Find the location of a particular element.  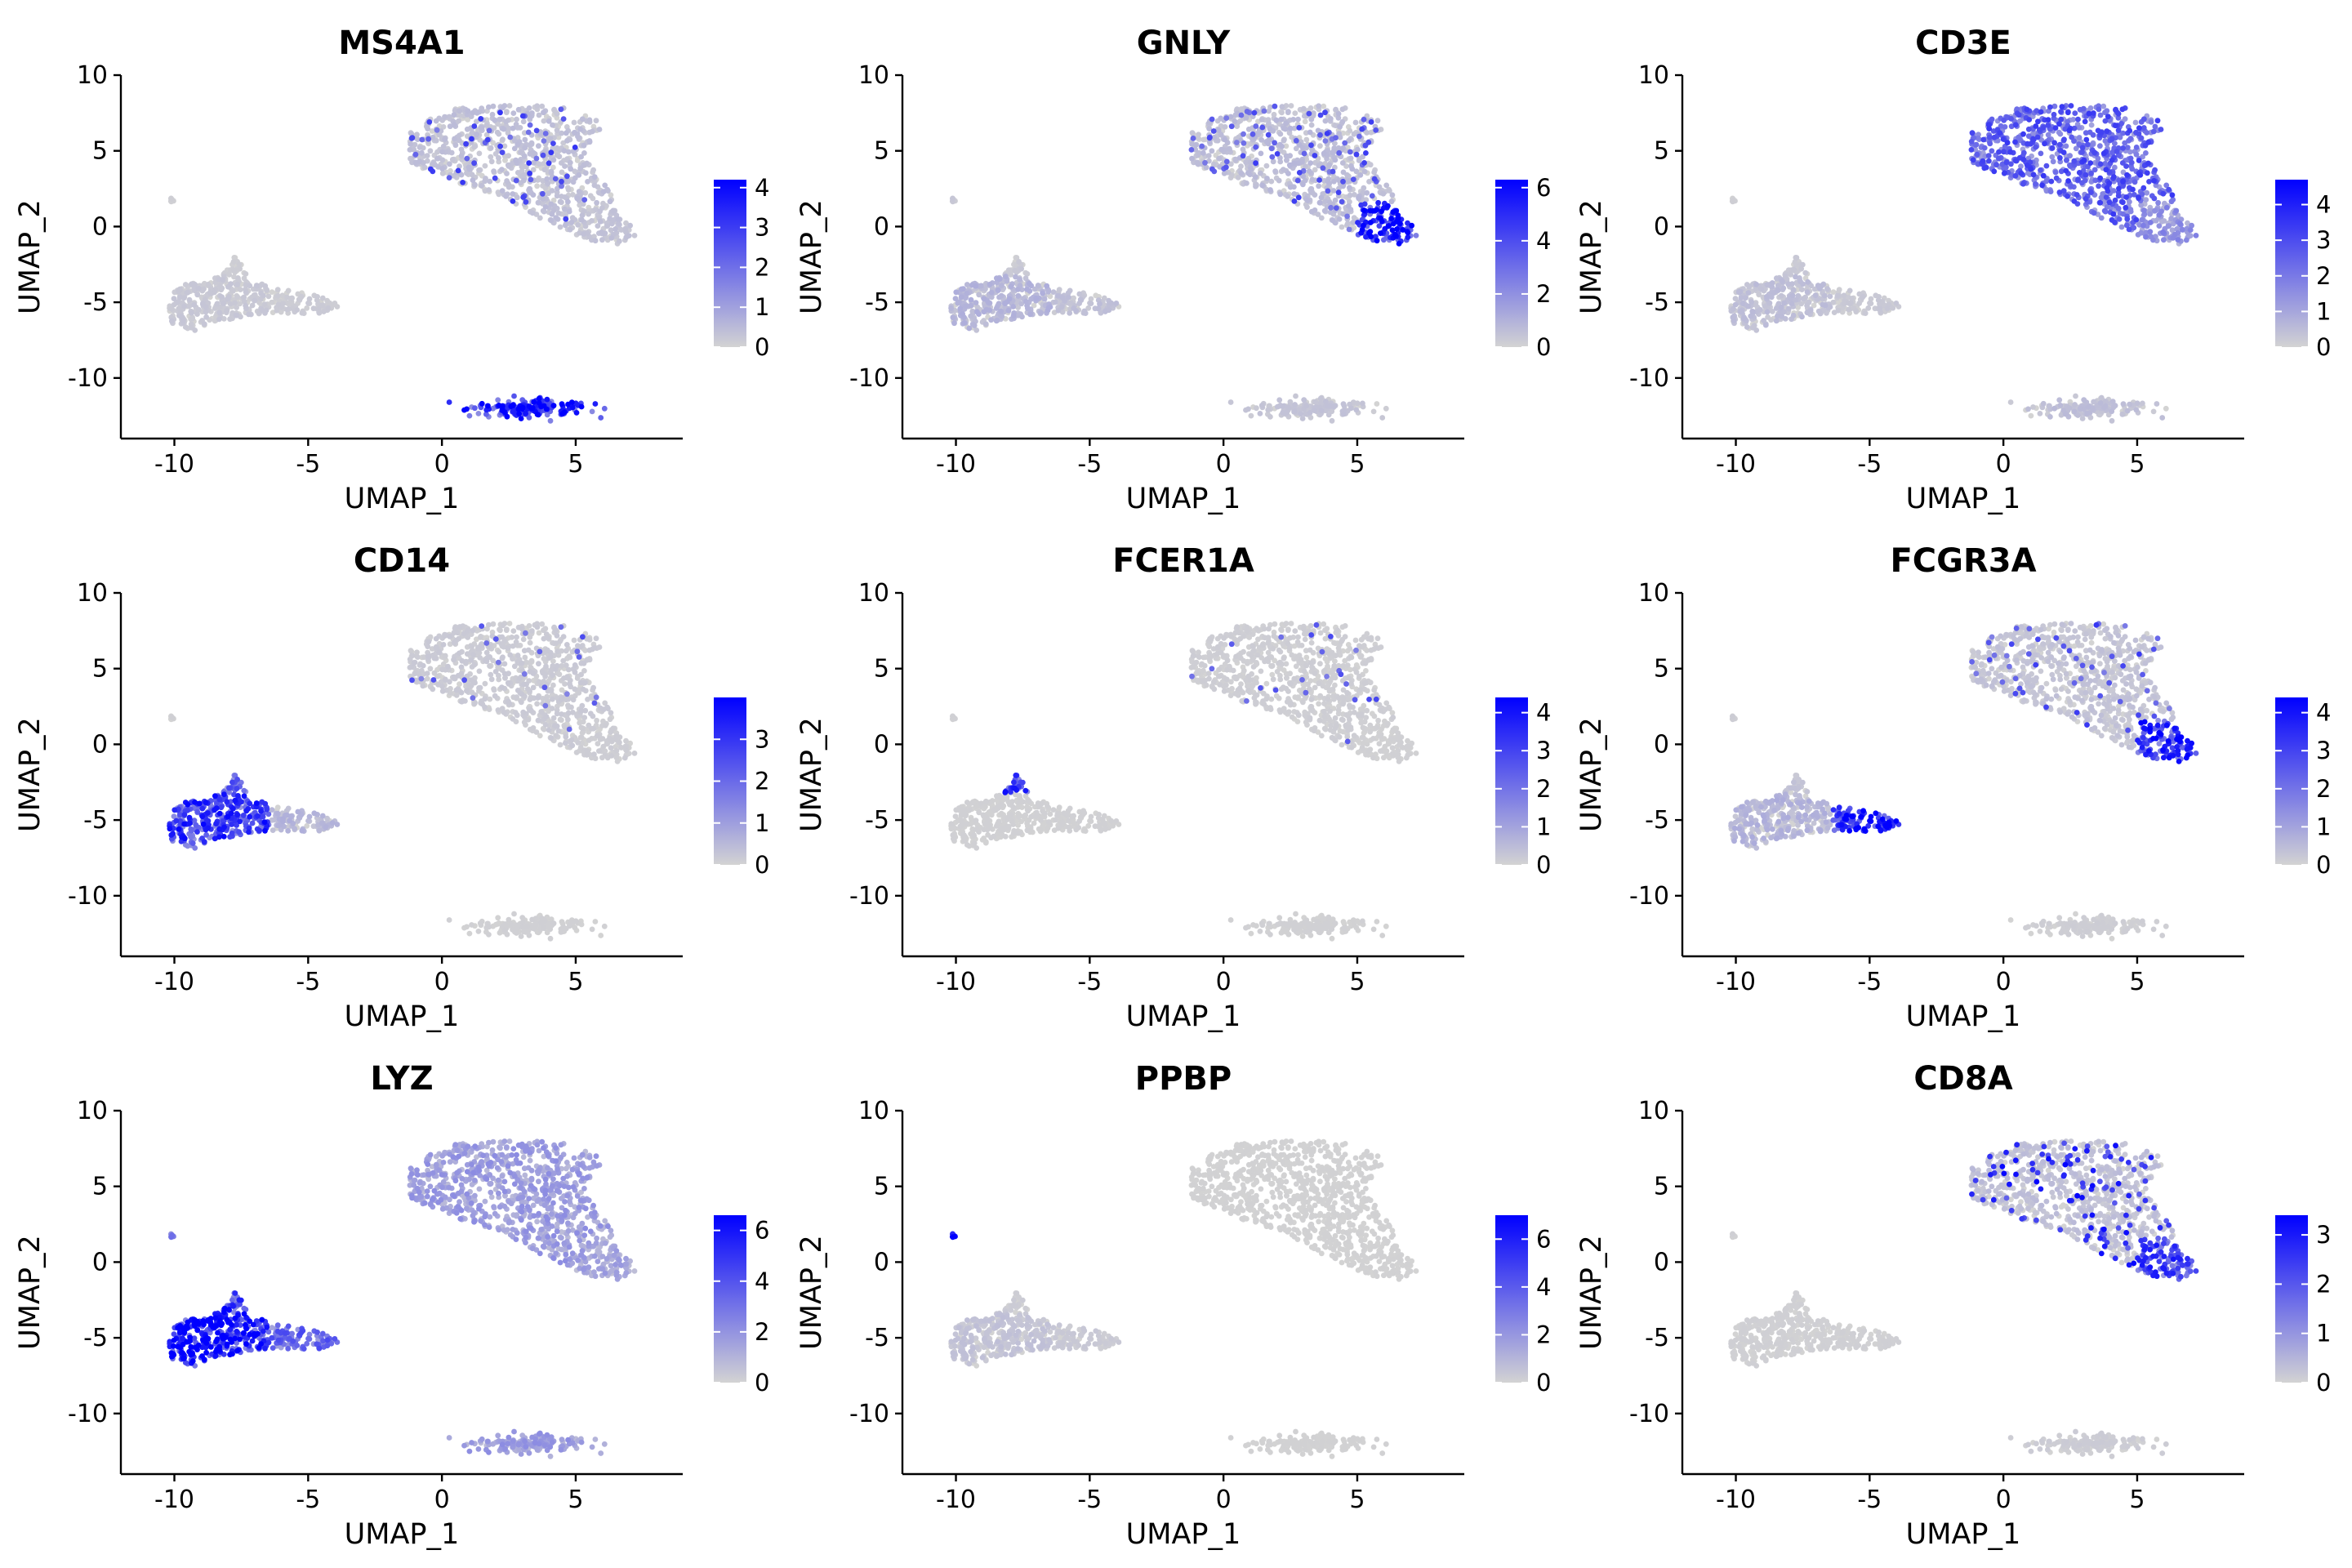

x-axis-label: UMAP_1 is located at coordinates (402, 499).